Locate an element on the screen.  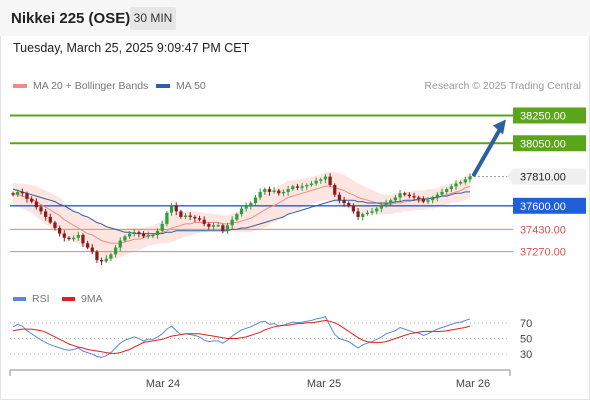
projection-arrow-head is located at coordinates (499, 127).